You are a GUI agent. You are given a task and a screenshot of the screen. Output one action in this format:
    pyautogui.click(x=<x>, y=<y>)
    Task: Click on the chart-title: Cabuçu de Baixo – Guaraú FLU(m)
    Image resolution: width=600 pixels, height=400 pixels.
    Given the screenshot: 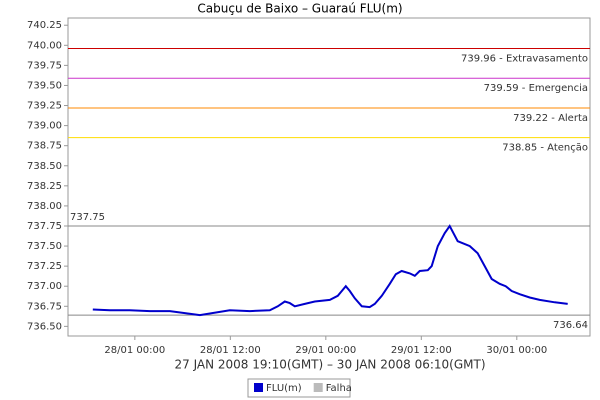 What is the action you would take?
    pyautogui.click(x=299, y=9)
    